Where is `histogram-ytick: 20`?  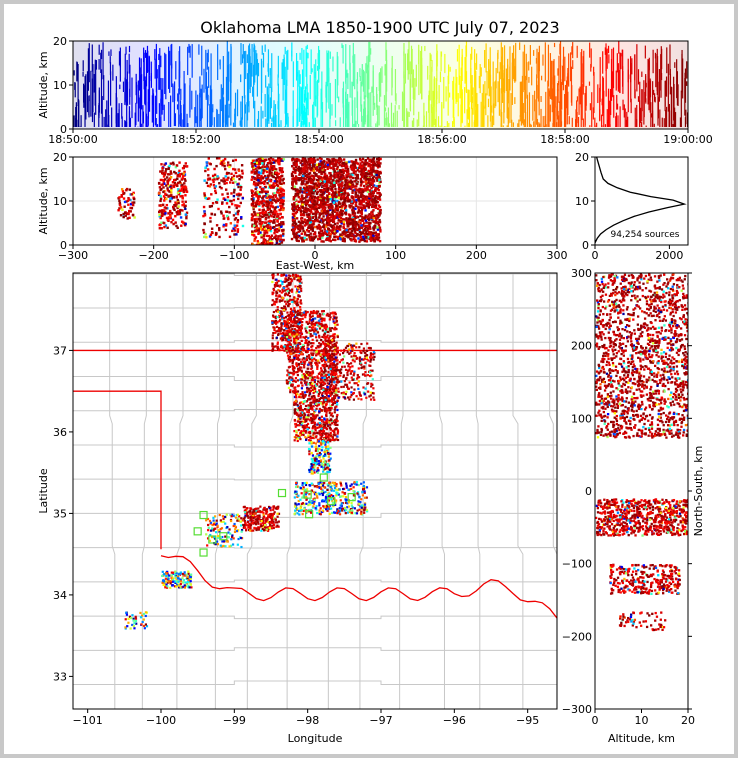
histogram-ytick: 20 is located at coordinates (582, 157).